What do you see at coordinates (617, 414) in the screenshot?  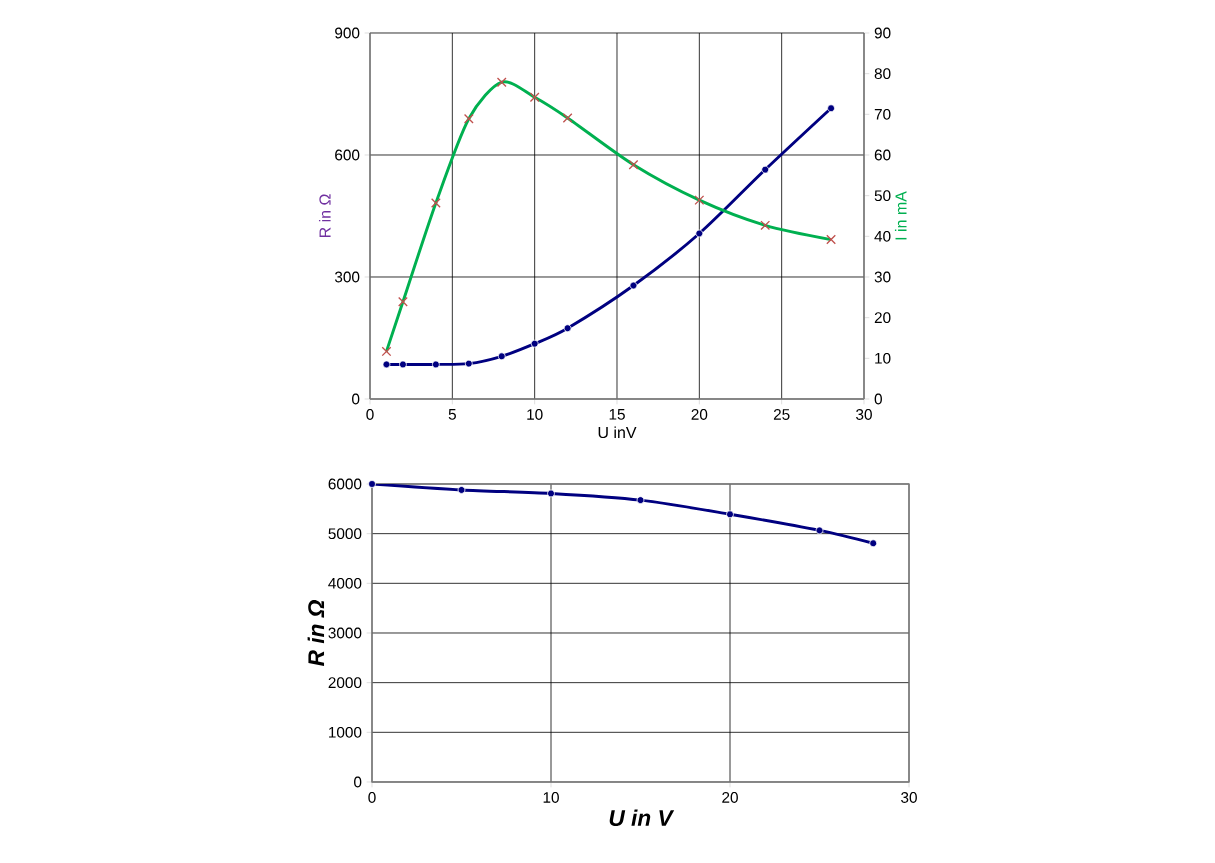 I see `x-tick-label: 15` at bounding box center [617, 414].